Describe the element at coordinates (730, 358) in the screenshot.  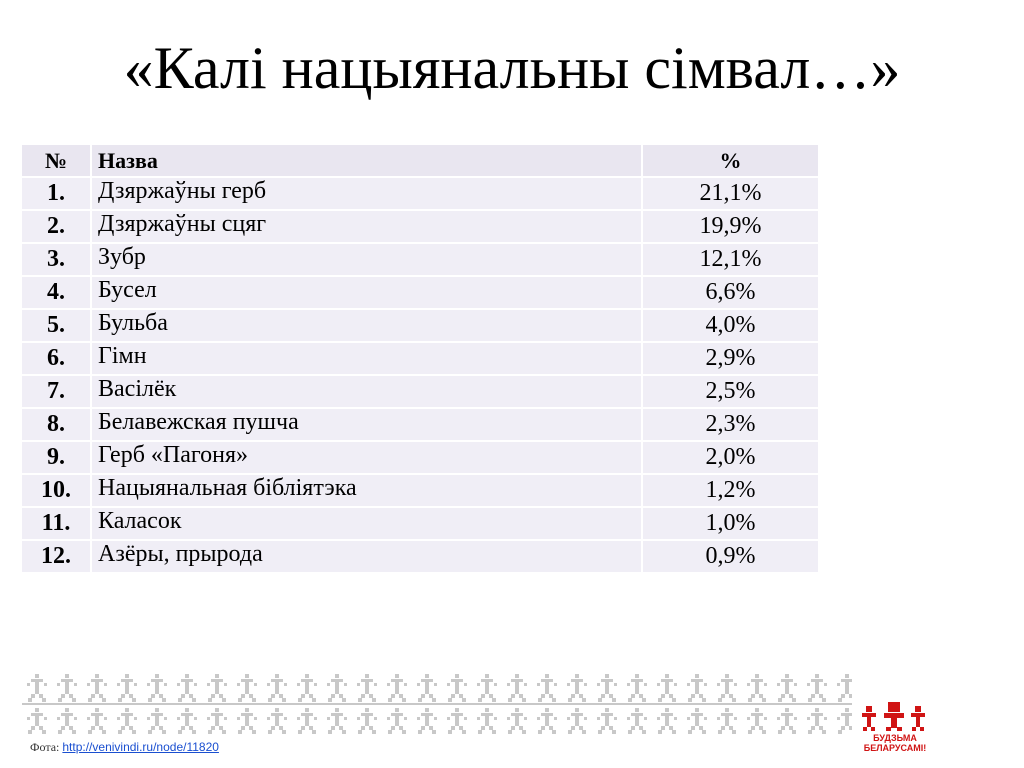
I see `row-pct: 2,9%` at that location.